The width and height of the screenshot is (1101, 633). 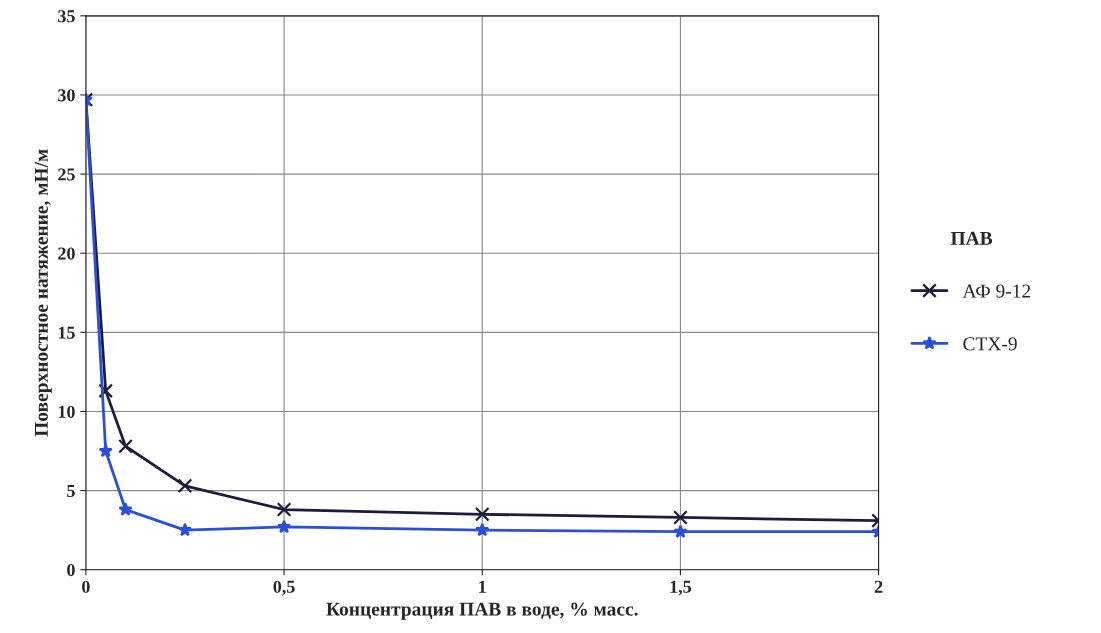 What do you see at coordinates (66, 174) in the screenshot?
I see `y-tick-label: 25` at bounding box center [66, 174].